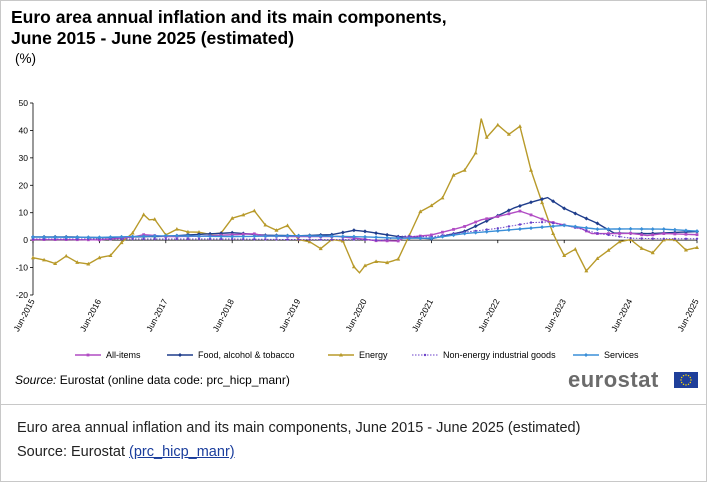 This screenshot has width=707, height=482. What do you see at coordinates (423, 315) in the screenshot?
I see `x-tick-label-6: Jun-2021` at bounding box center [423, 315].